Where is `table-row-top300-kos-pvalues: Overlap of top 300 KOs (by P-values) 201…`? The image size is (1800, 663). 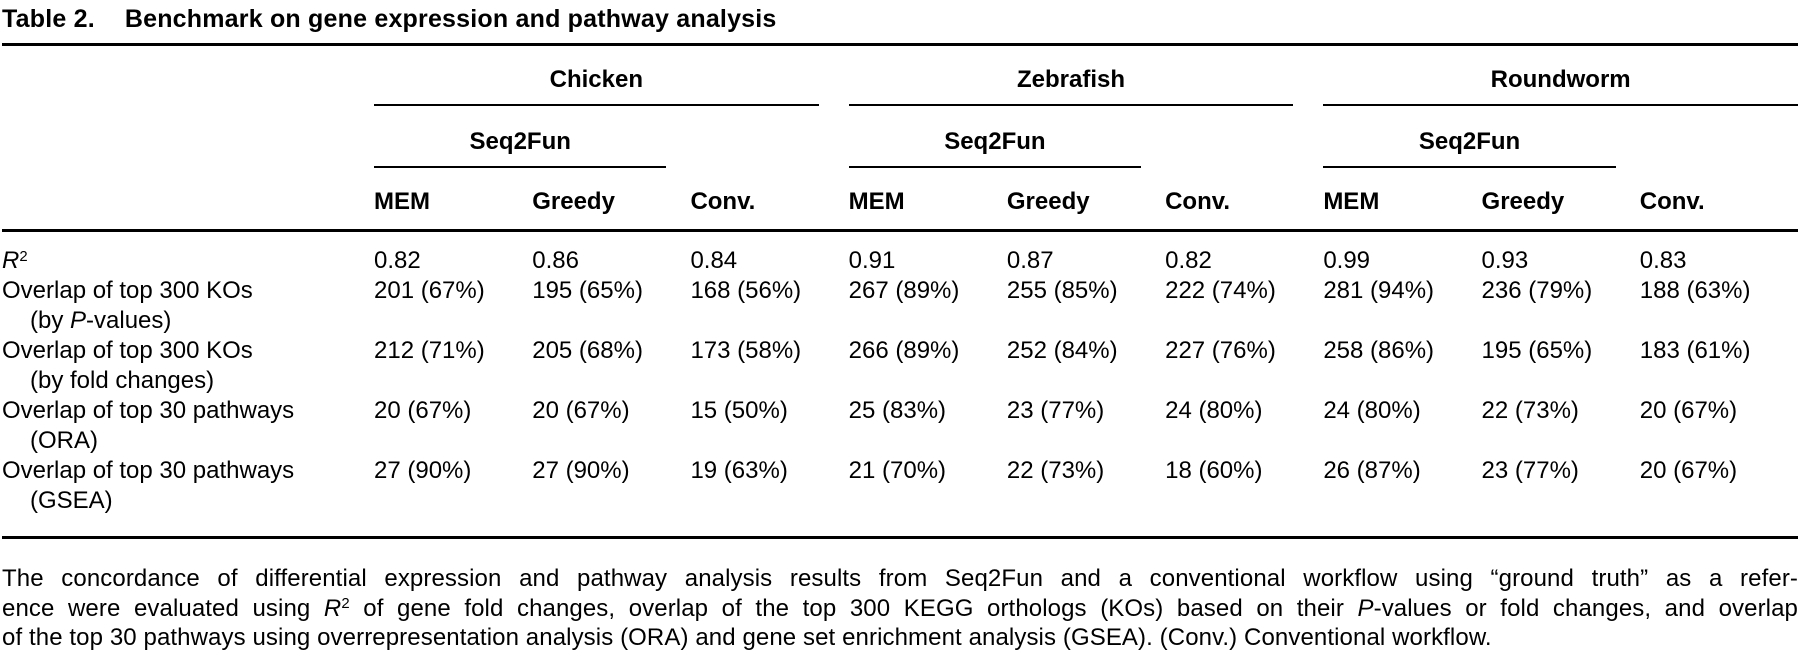 table-row-top300-kos-pvalues: Overlap of top 300 KOs (by P-values) 201… is located at coordinates (900, 306).